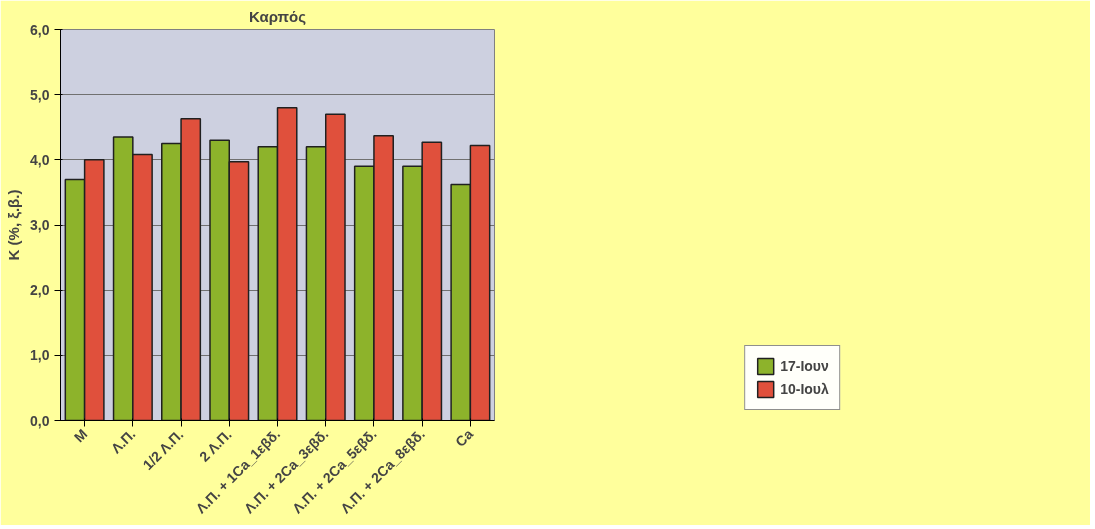 The width and height of the screenshot is (1095, 529). I want to click on x-tick-label: M, so click(80, 435).